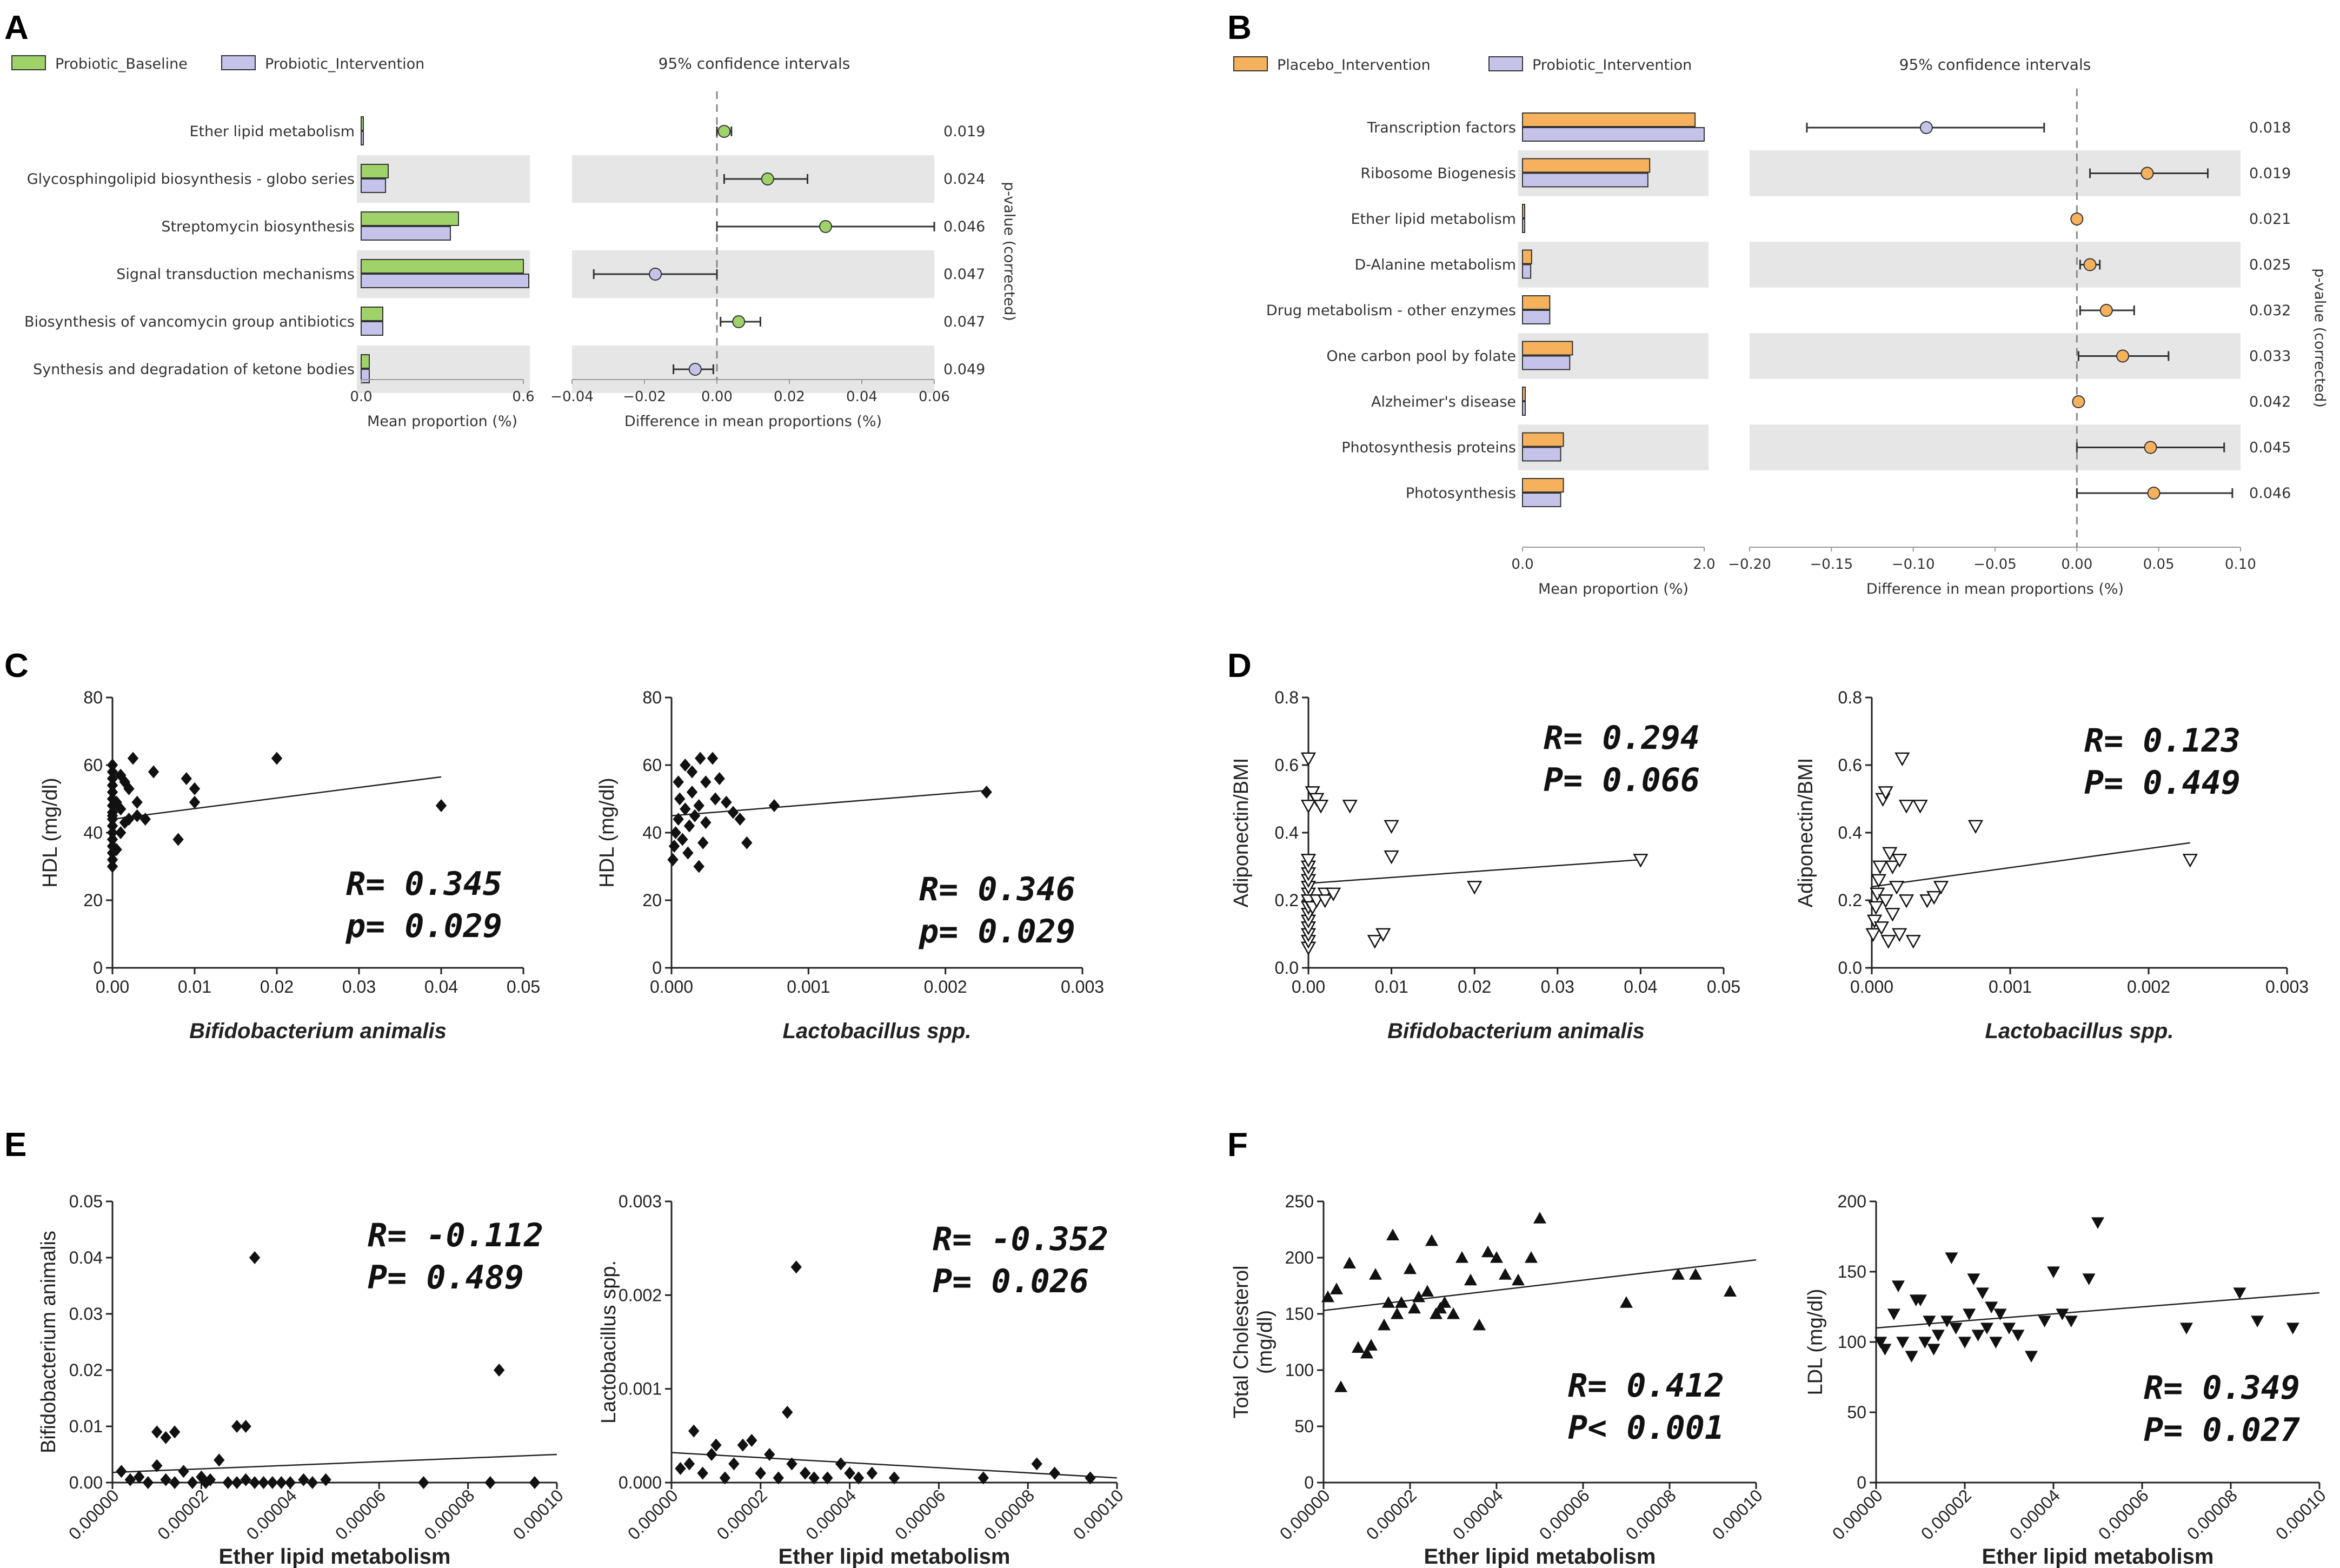  What do you see at coordinates (964, 131) in the screenshot?
I see `p-value: 0.019` at bounding box center [964, 131].